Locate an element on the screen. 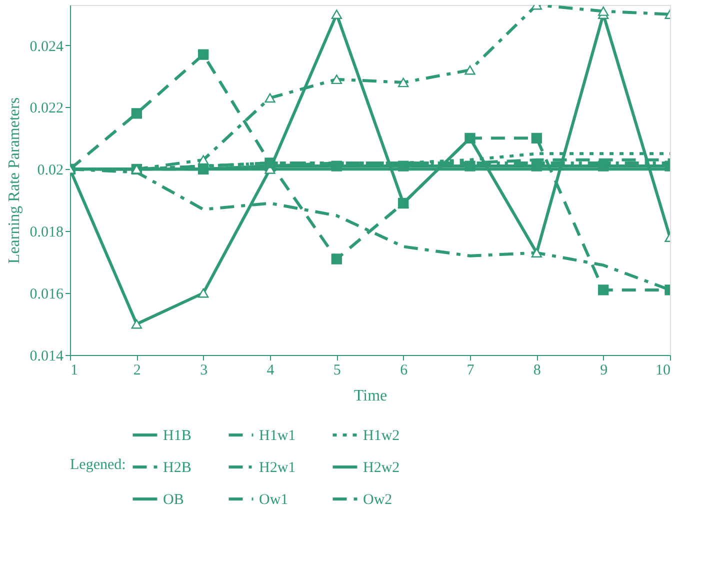  legend-label: H2w1 is located at coordinates (277, 468).